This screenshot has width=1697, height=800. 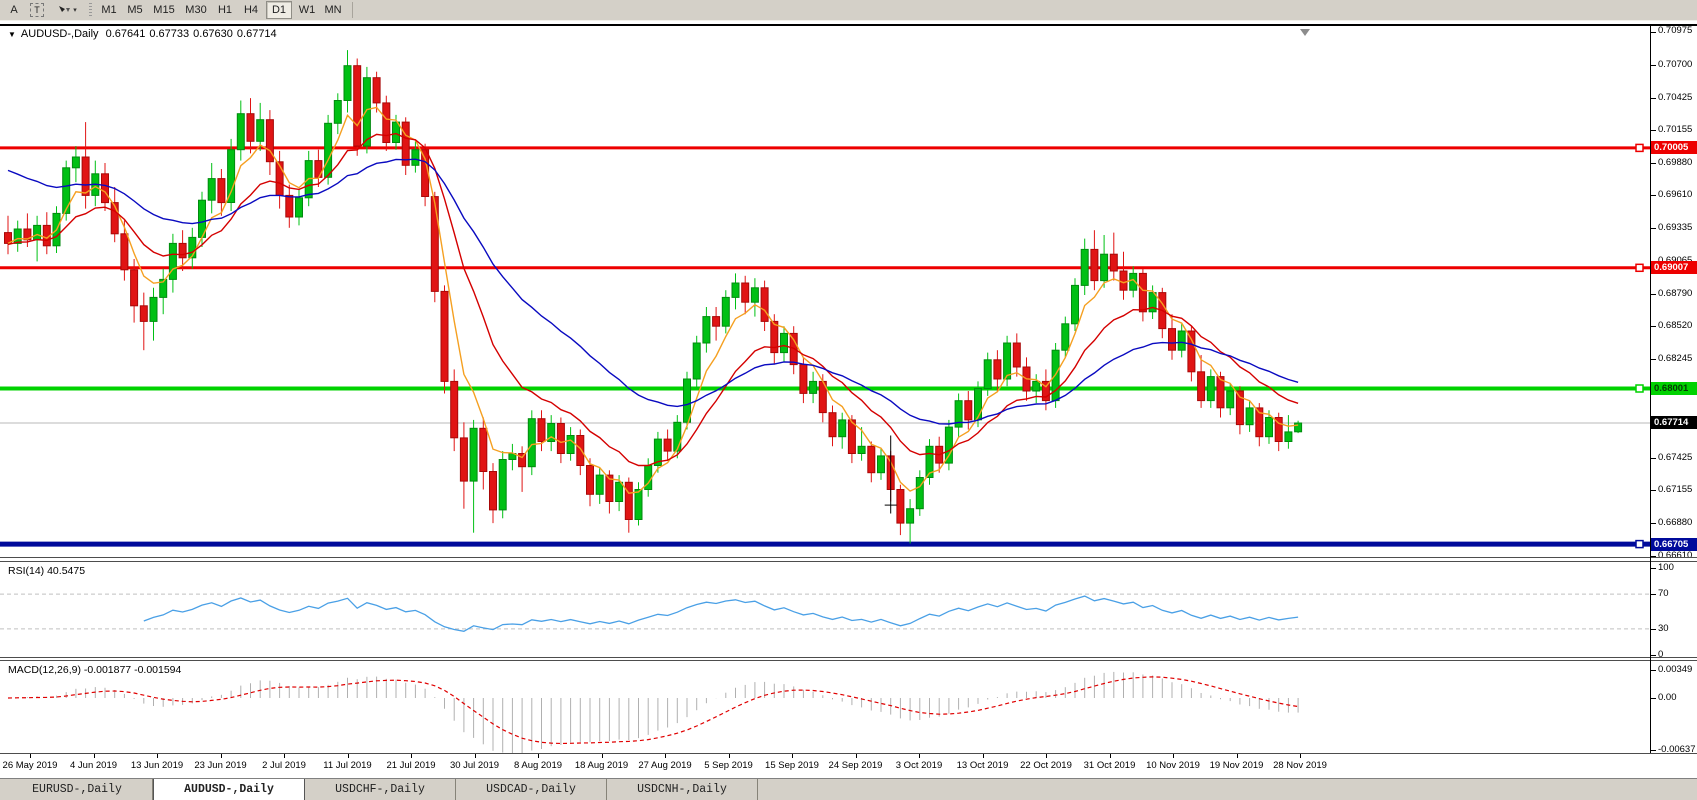 I want to click on rsi-tick-label: 70, so click(x=1663, y=593).